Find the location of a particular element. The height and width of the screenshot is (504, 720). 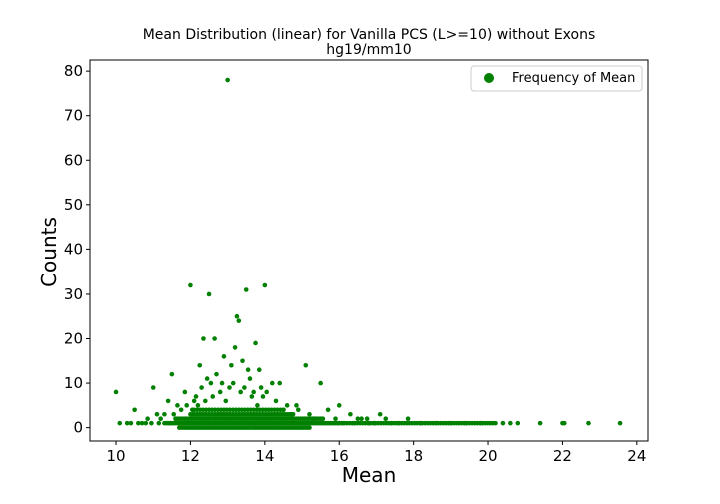

legend-box is located at coordinates (556, 78).